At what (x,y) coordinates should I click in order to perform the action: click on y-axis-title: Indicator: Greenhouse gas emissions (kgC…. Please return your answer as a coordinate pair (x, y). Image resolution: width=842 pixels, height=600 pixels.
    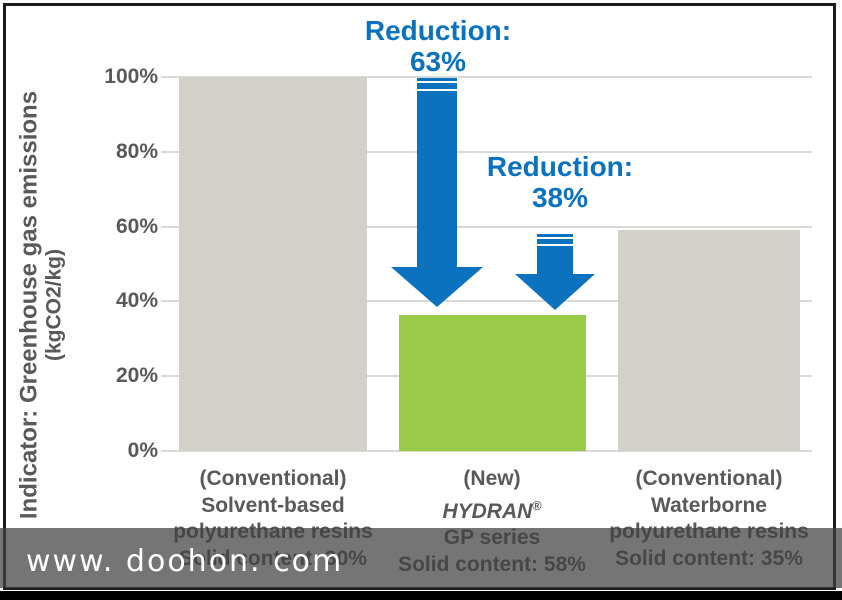
    Looking at the image, I should click on (41, 305).